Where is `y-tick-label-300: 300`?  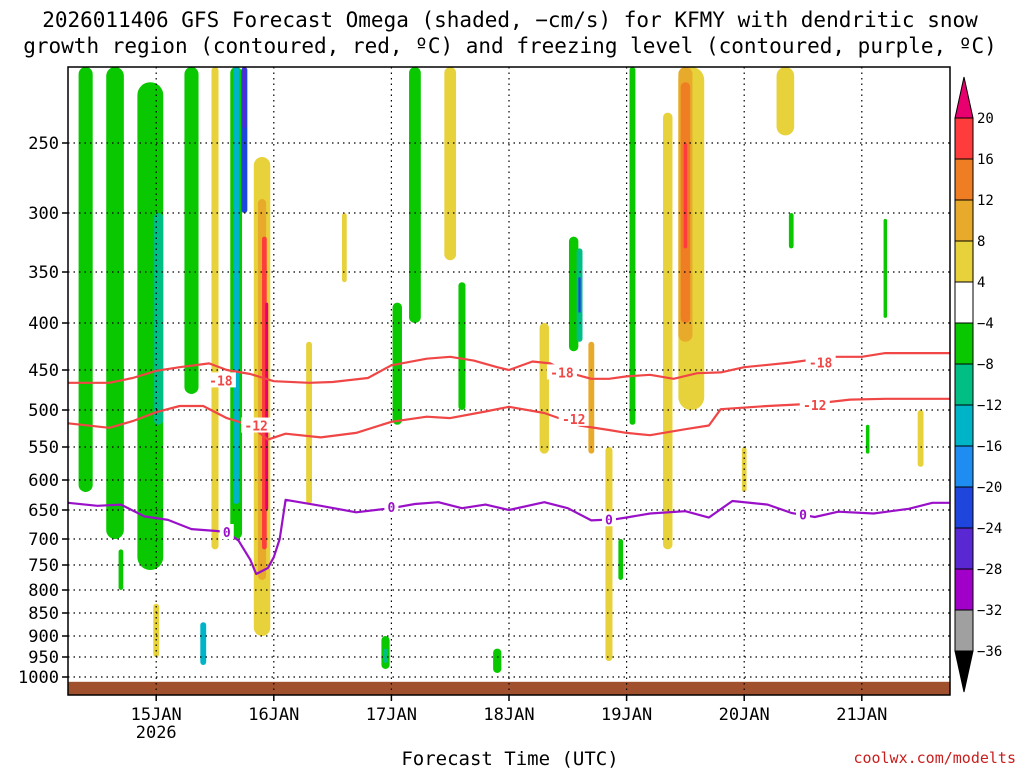
y-tick-label-300: 300 is located at coordinates (43, 214).